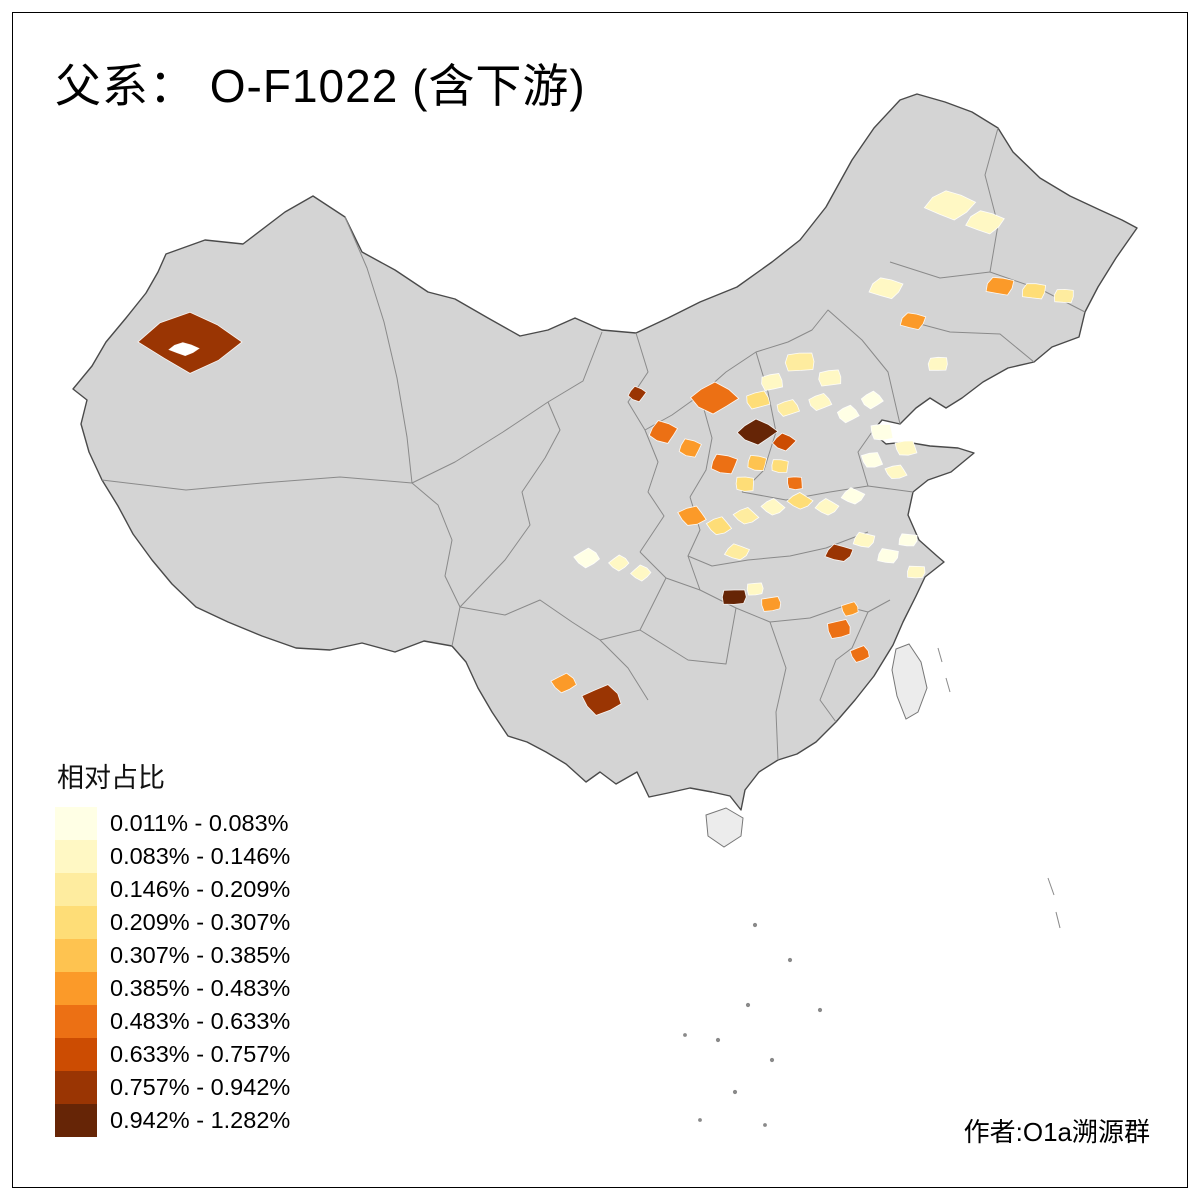  What do you see at coordinates (200, 988) in the screenshot?
I see `legend-label: 0.385% - 0.483%` at bounding box center [200, 988].